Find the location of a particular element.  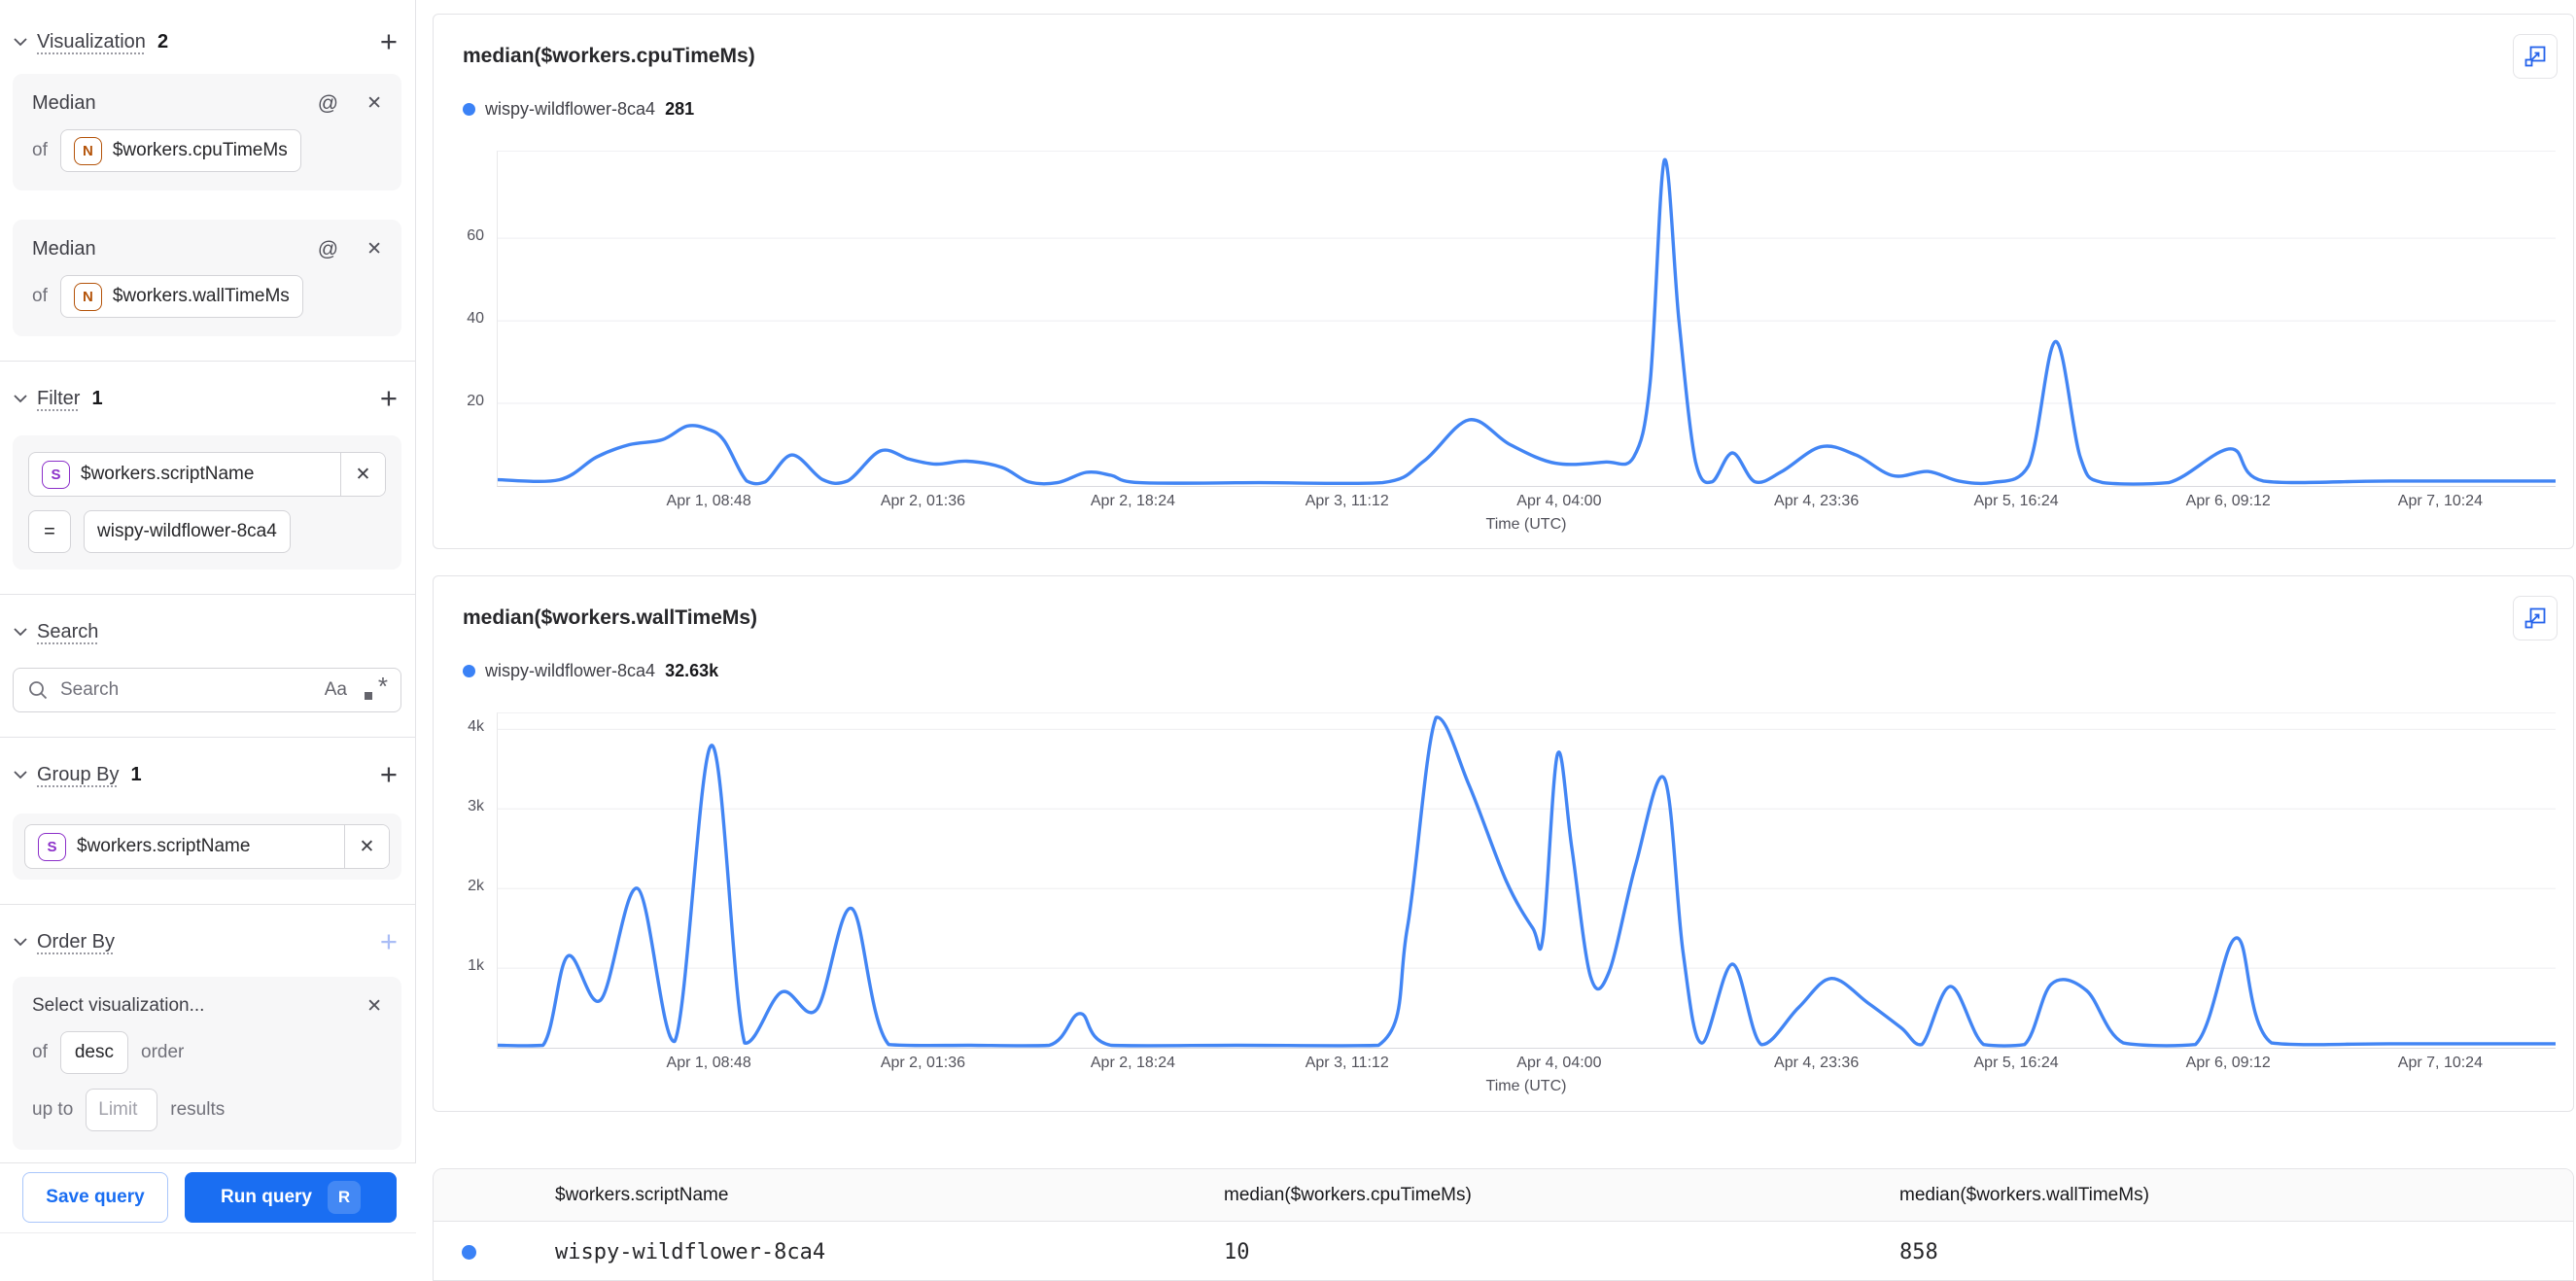

visualization-card: Median @ ✕ of N $workers.wallTimeMs is located at coordinates (207, 278).